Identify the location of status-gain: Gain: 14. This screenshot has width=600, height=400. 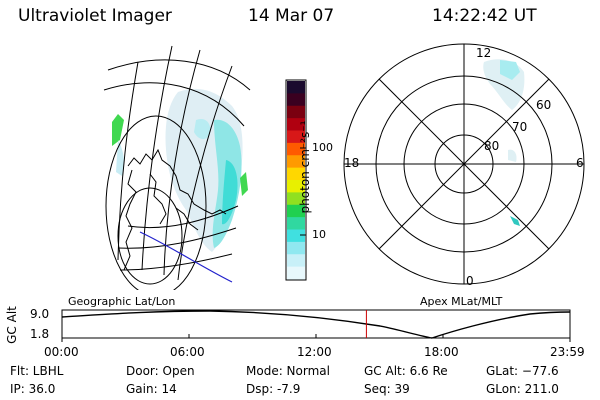
(151, 389).